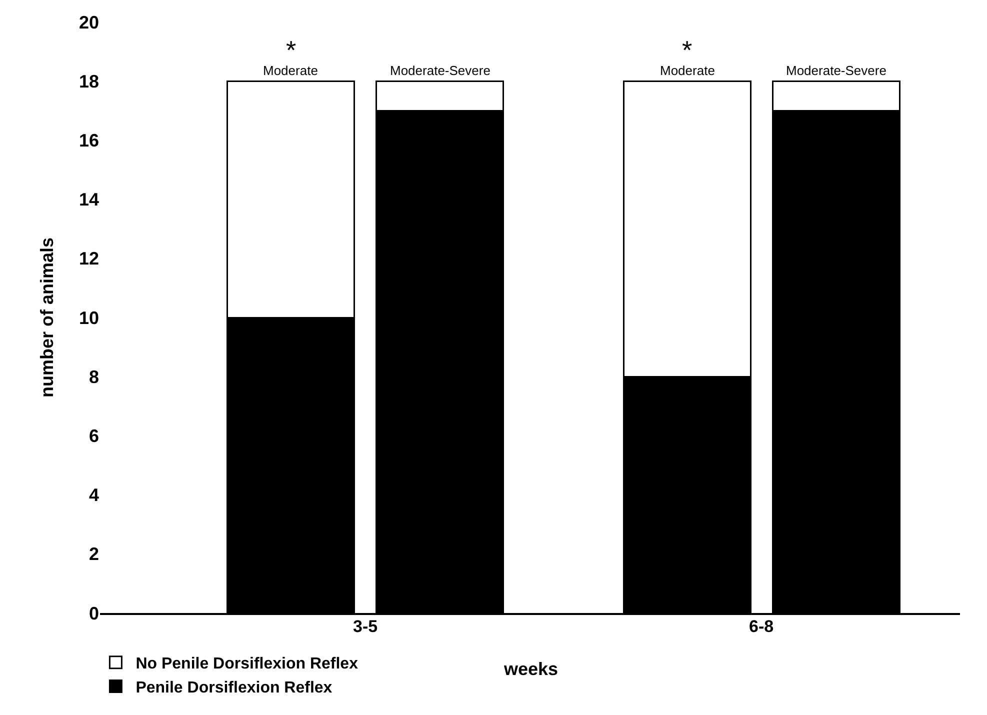 The width and height of the screenshot is (987, 715). Describe the element at coordinates (88, 81) in the screenshot. I see `y-tick-label: 18` at that location.